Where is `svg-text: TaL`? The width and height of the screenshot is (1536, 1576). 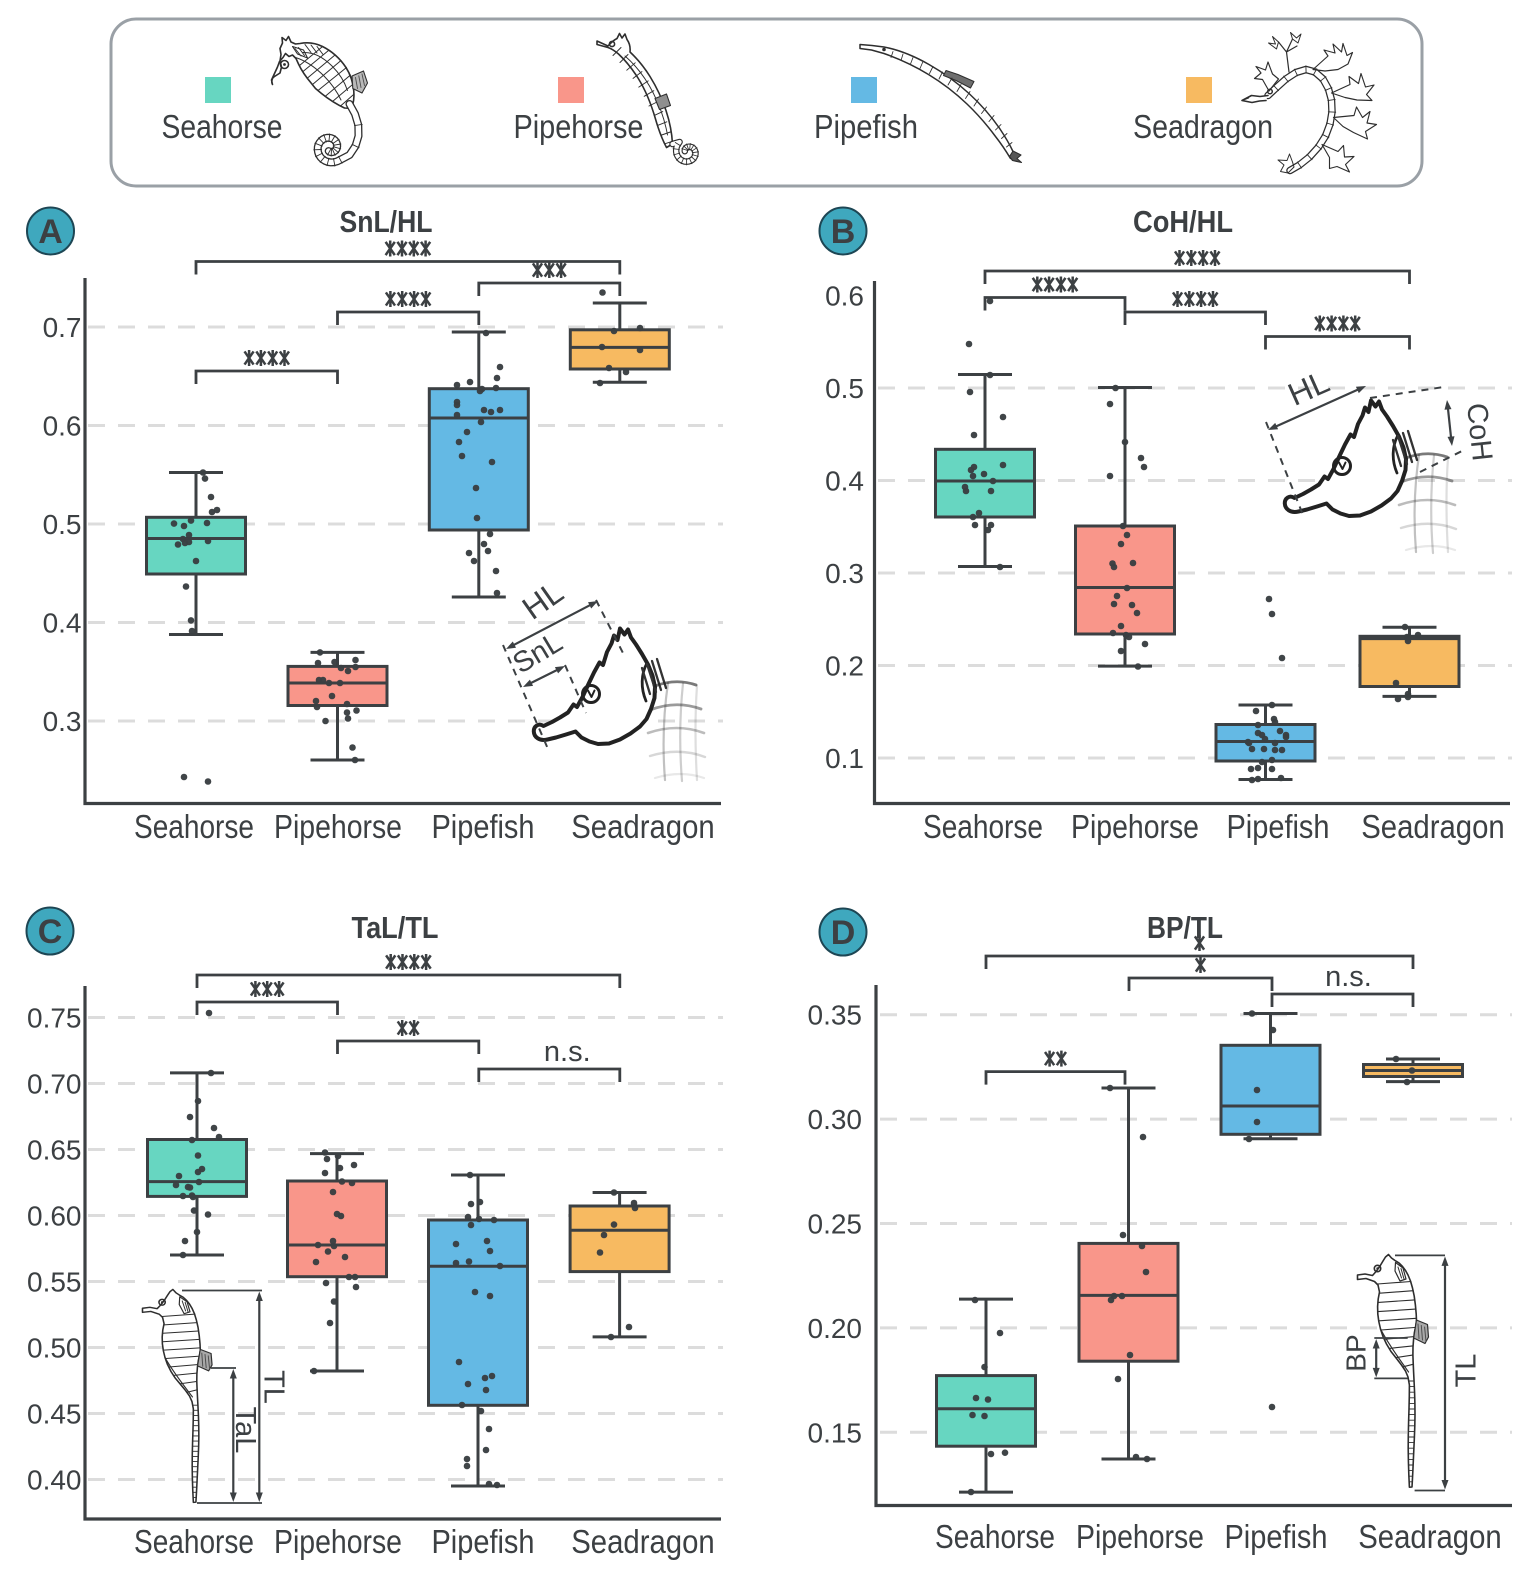
svg-text: TaL is located at coordinates (245, 1430).